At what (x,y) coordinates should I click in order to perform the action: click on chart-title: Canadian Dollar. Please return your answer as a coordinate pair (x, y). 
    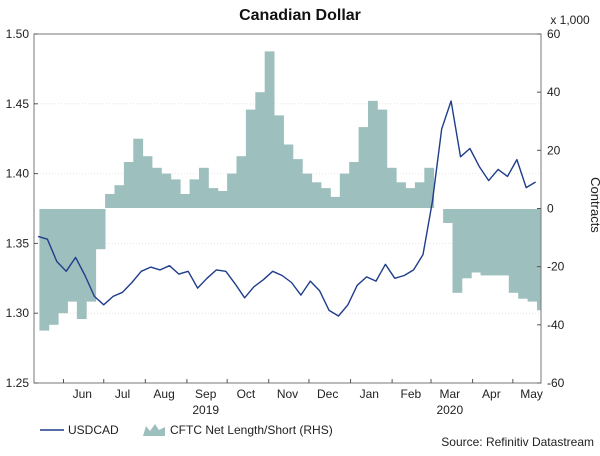
    Looking at the image, I should click on (300, 15).